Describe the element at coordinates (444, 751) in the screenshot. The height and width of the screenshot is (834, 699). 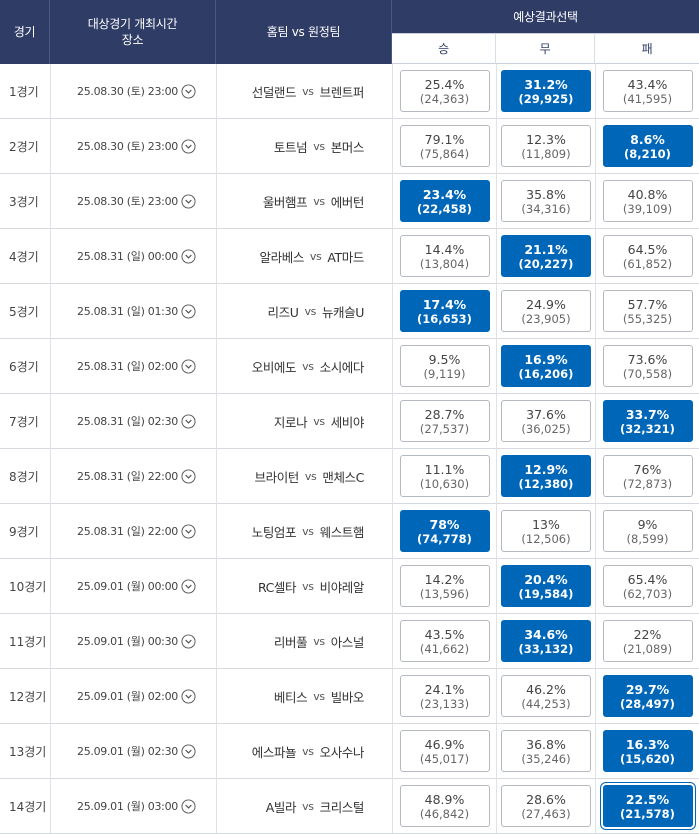
I see `option-win-button: 46.9% (45,017)` at that location.